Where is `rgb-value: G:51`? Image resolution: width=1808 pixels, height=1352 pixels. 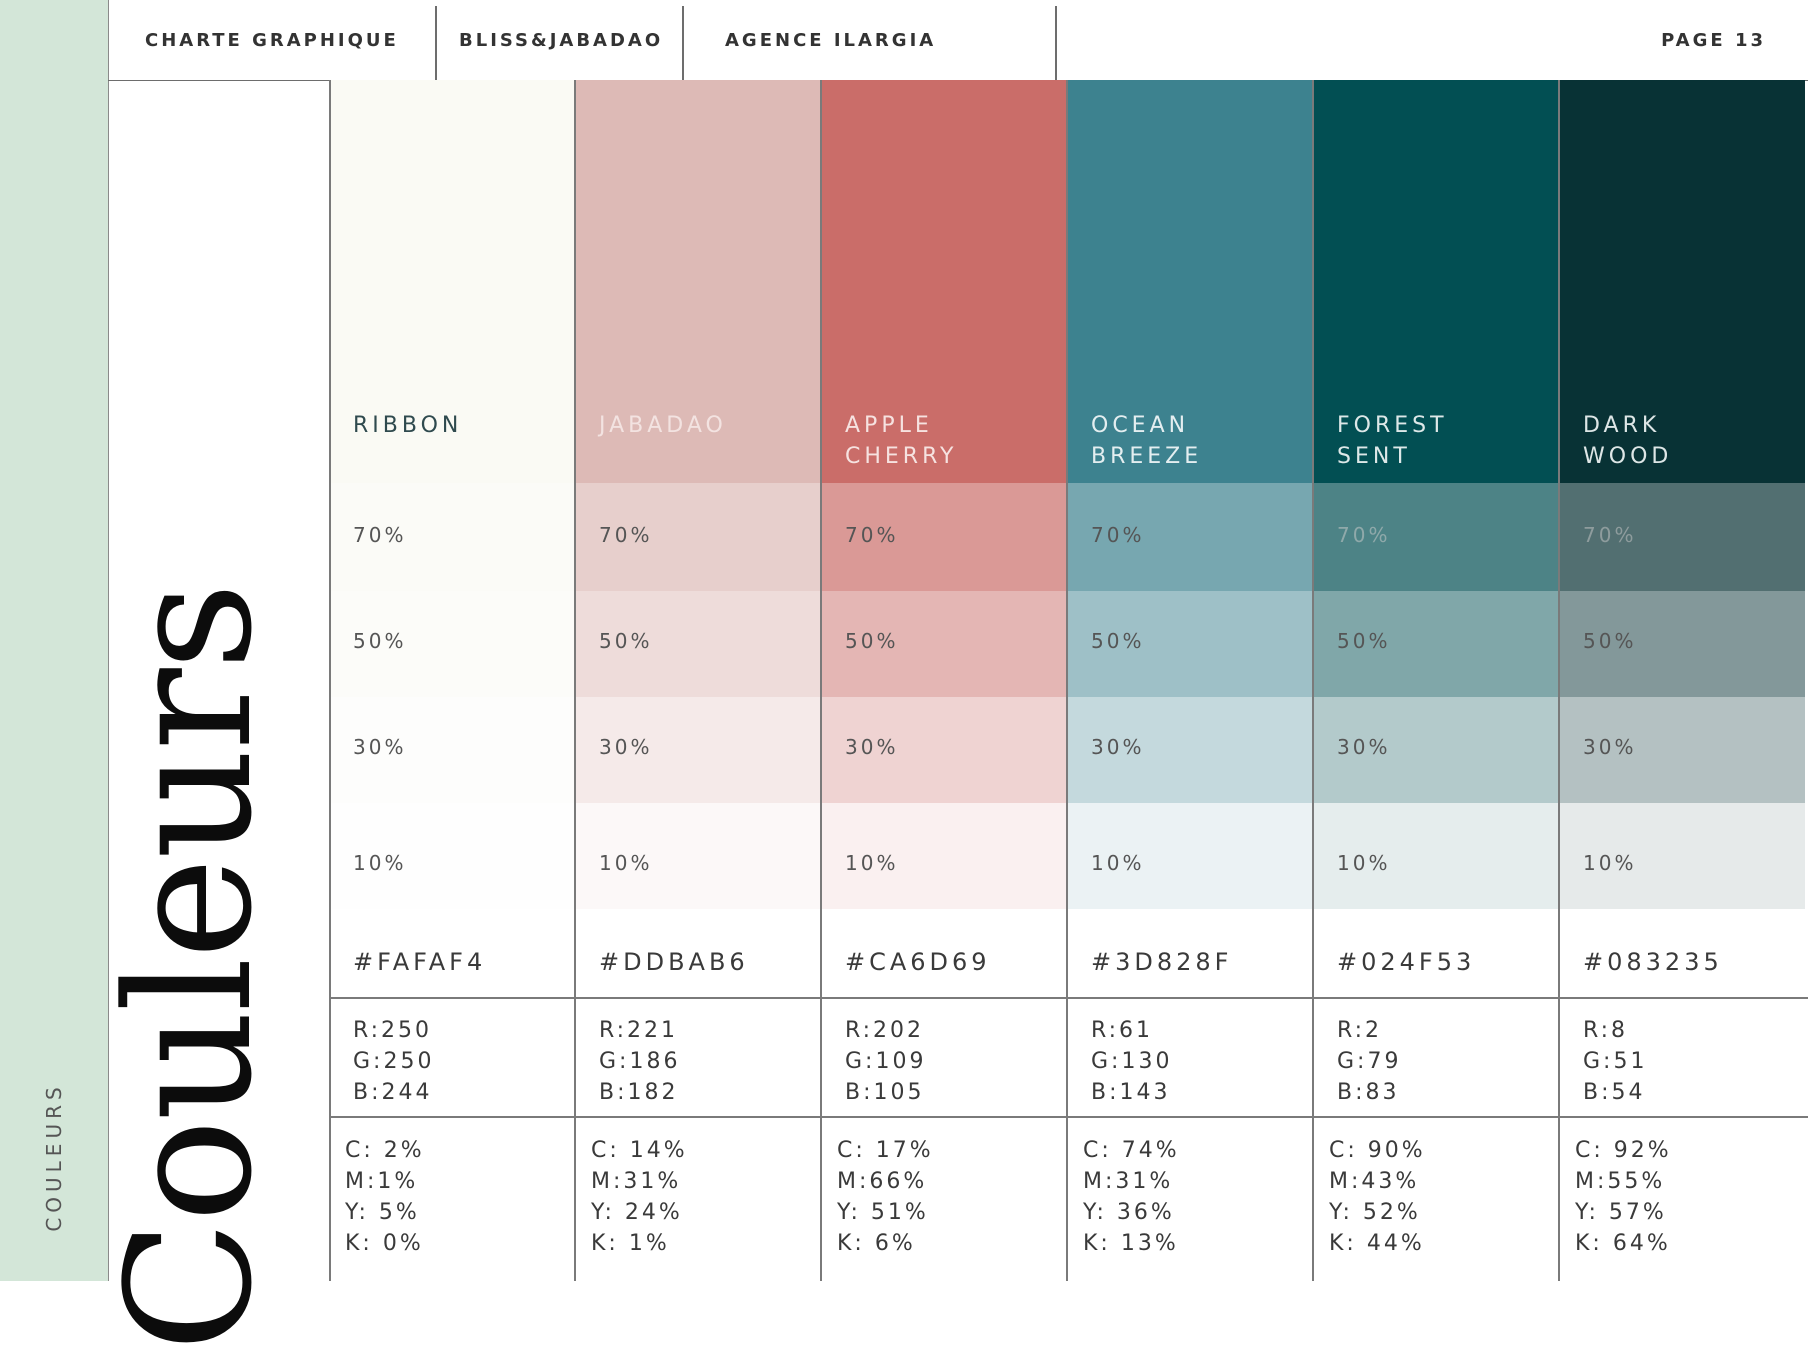
rgb-value: G:51 is located at coordinates (1615, 1061).